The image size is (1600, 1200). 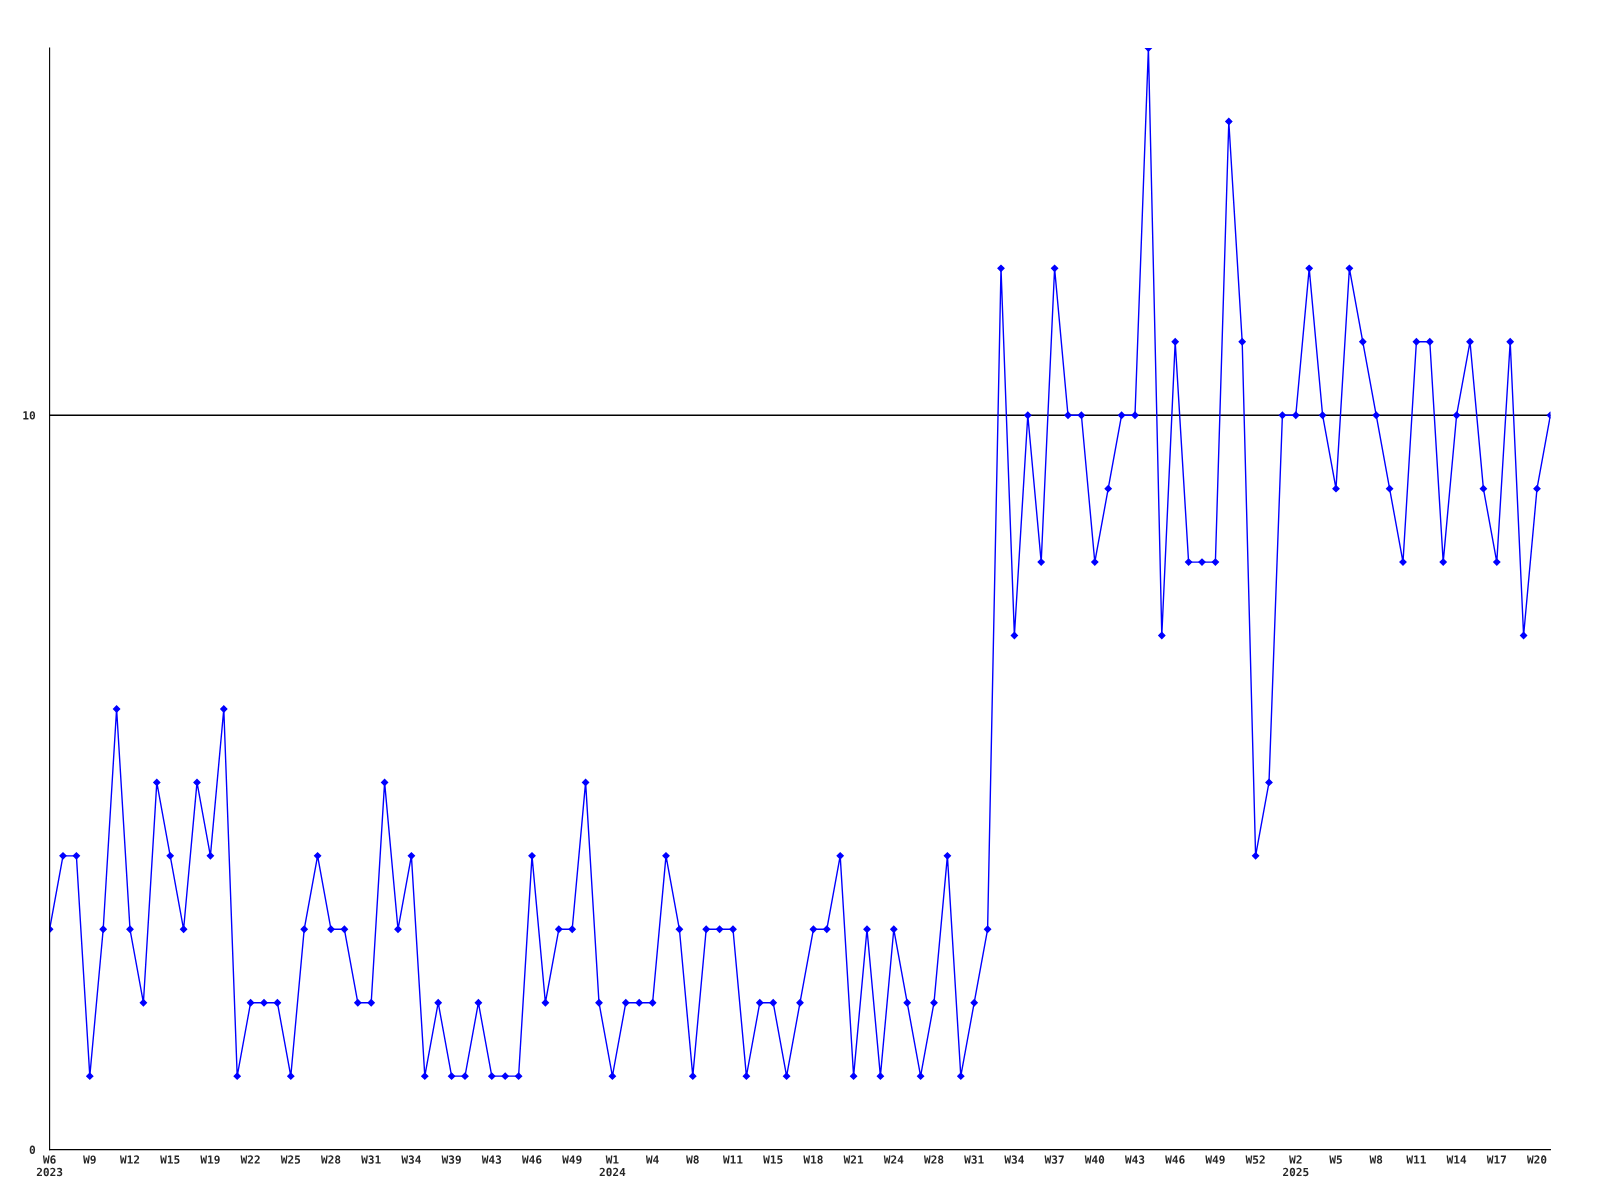 What do you see at coordinates (853, 1159) in the screenshot?
I see `x-tick-label: W21` at bounding box center [853, 1159].